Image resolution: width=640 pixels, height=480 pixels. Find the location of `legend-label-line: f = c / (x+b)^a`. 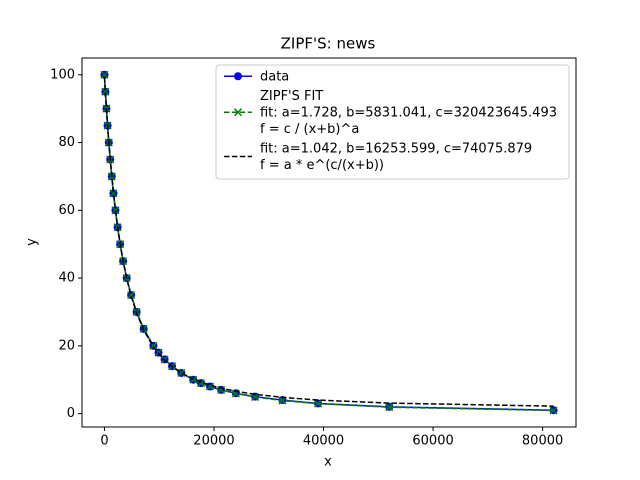

legend-label-line: f = c / (x+b)^a is located at coordinates (309, 128).